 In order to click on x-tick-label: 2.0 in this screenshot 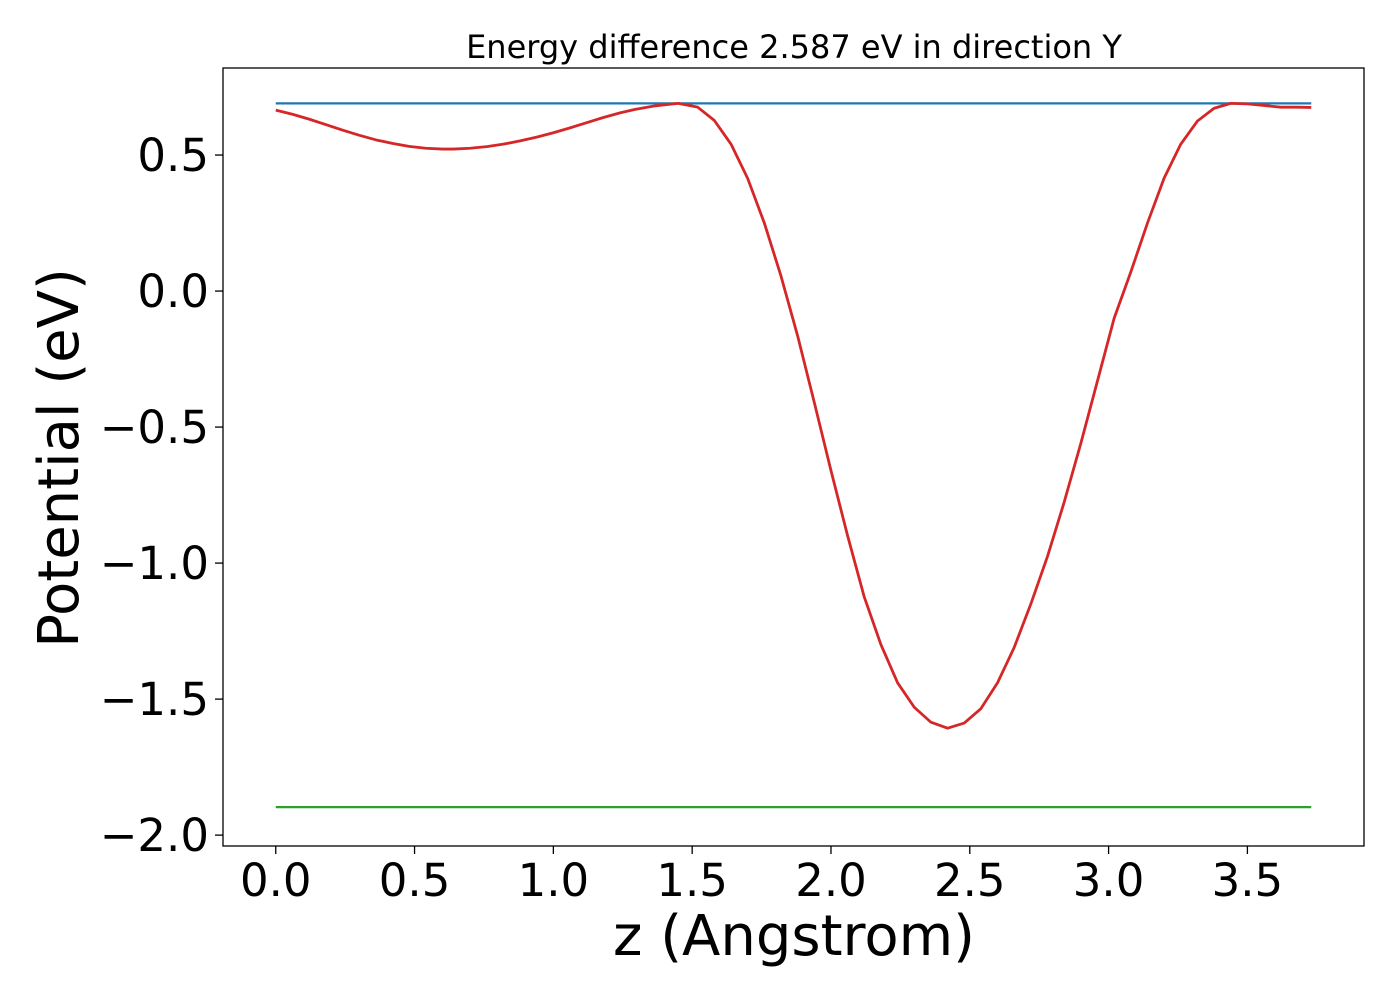, I will do `click(831, 880)`.